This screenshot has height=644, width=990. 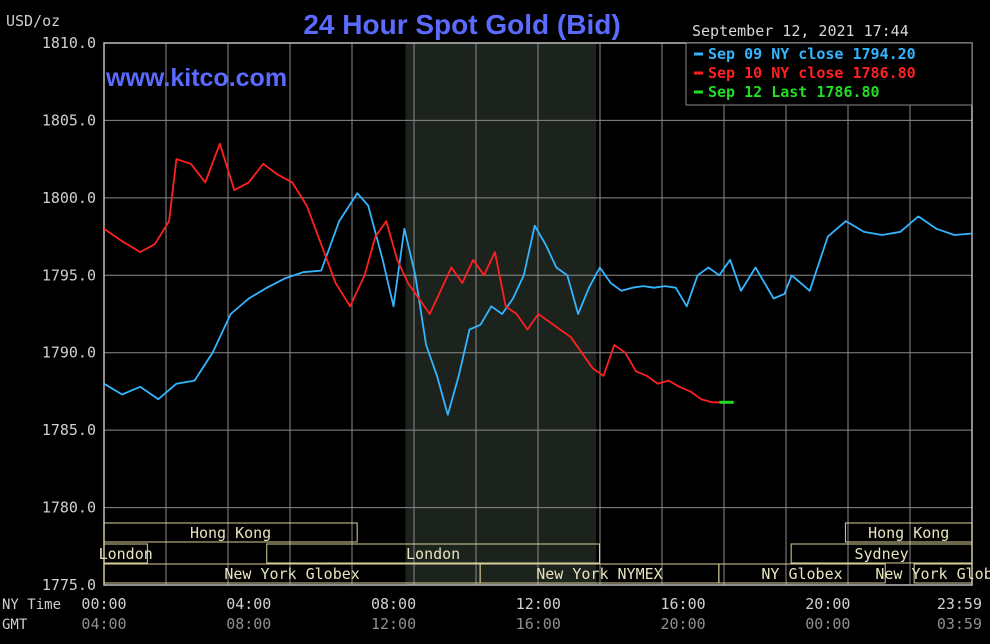 I want to click on legend-entry: Sep 12 Last 1786.80, so click(x=794, y=92).